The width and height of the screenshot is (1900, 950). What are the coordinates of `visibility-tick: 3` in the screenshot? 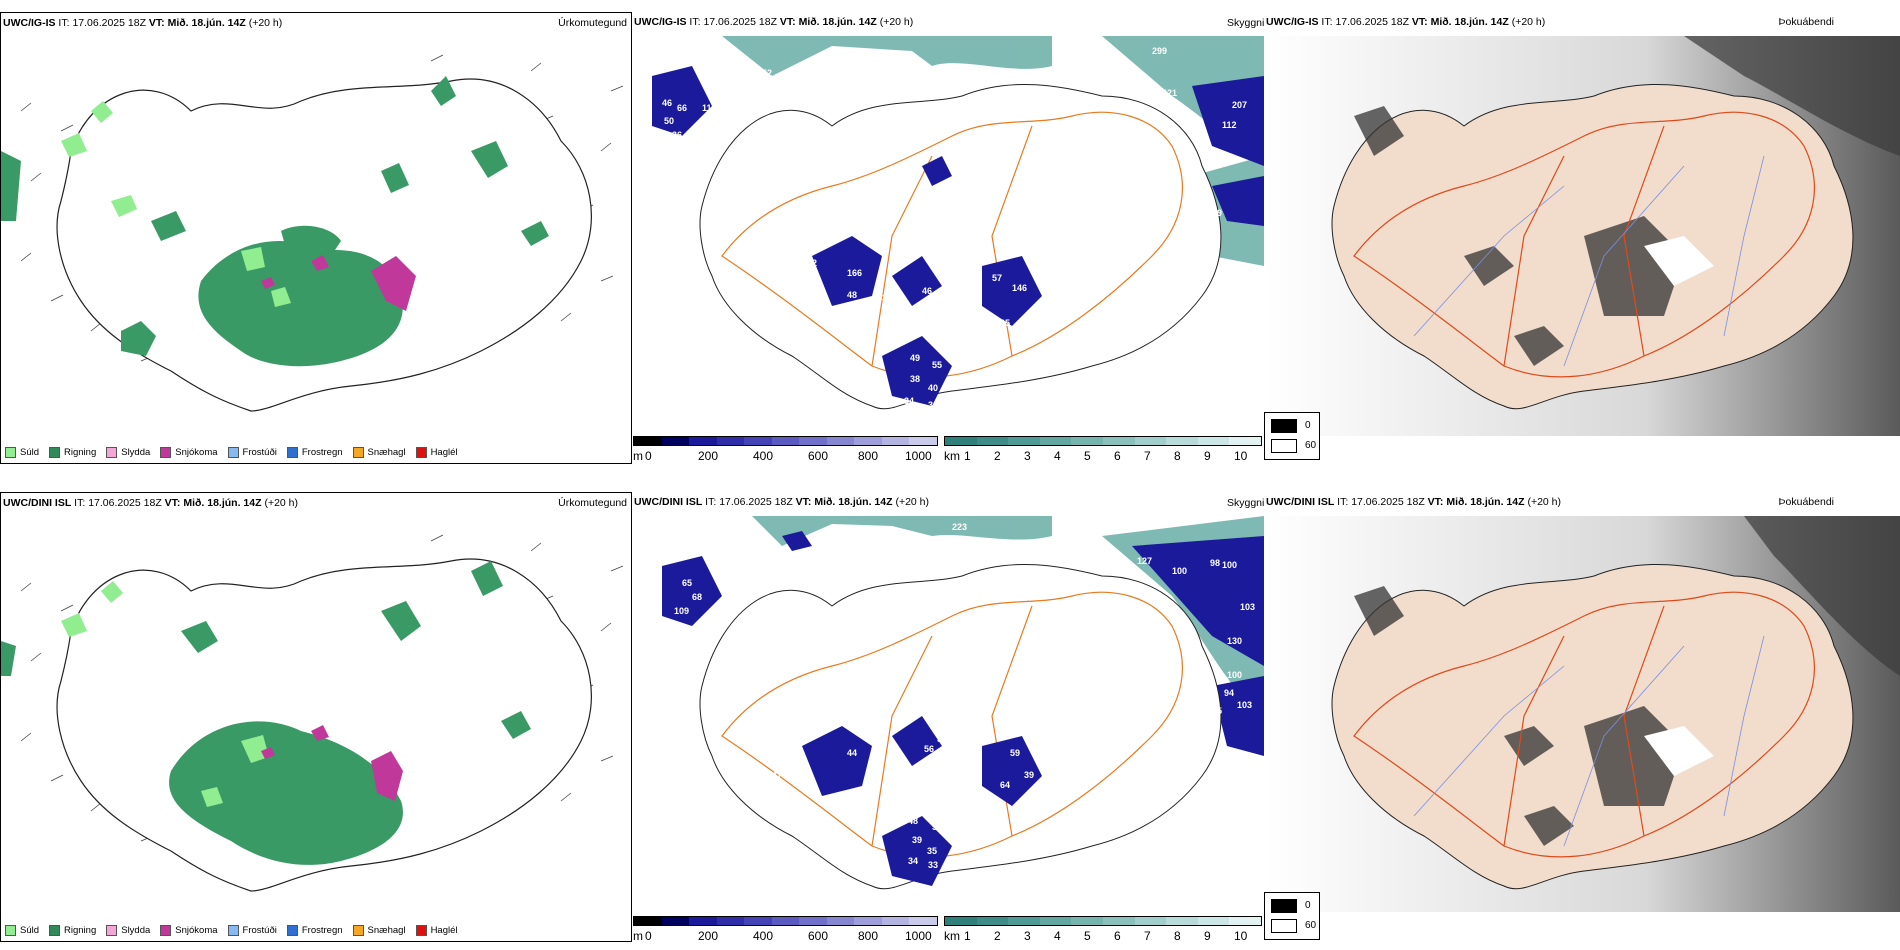 It's located at (1027, 935).